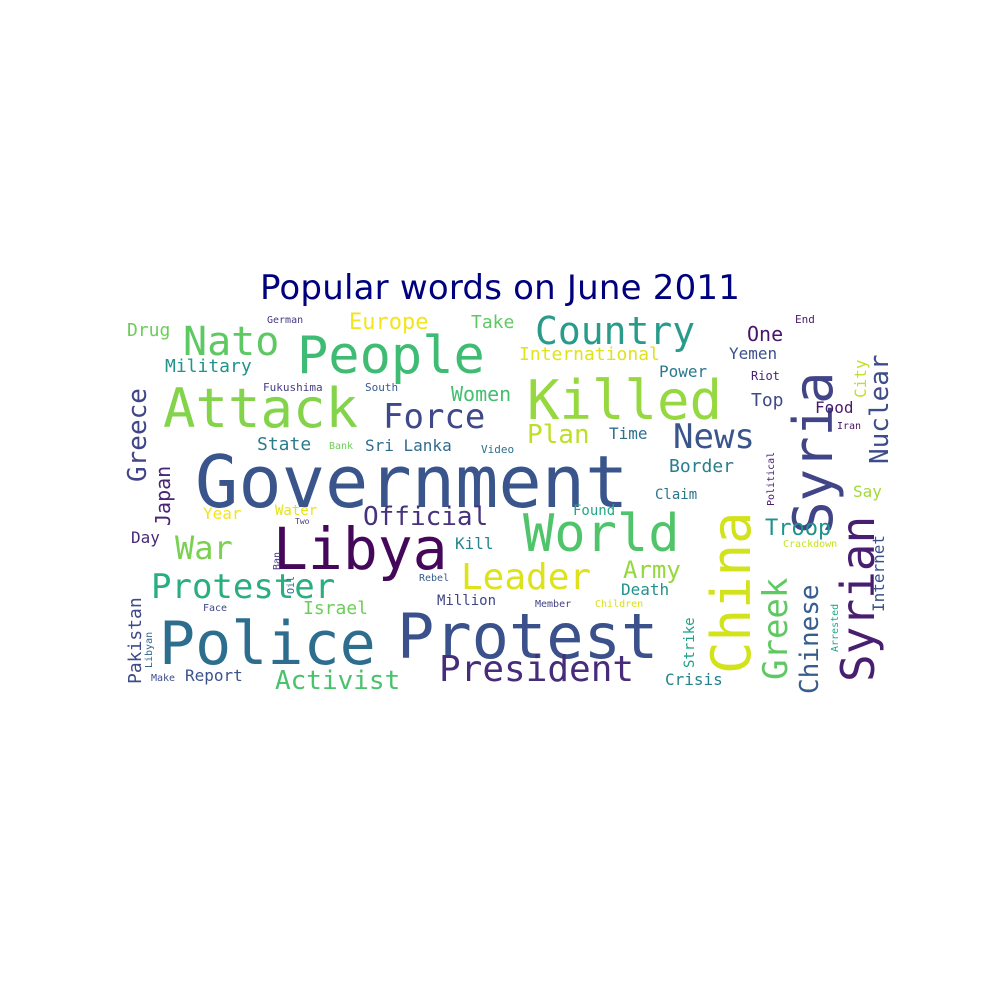 The width and height of the screenshot is (1000, 1000). I want to click on word: Nato, so click(231, 342).